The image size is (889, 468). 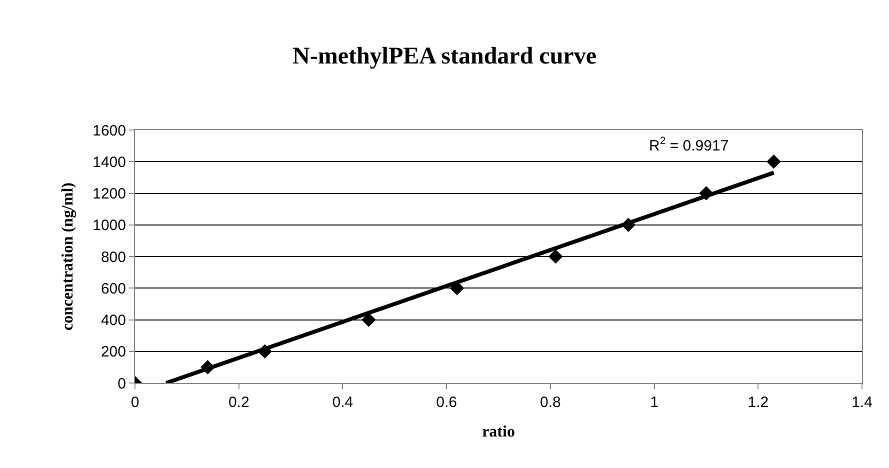 What do you see at coordinates (446, 402) in the screenshot?
I see `x-tick-label: 0.6` at bounding box center [446, 402].